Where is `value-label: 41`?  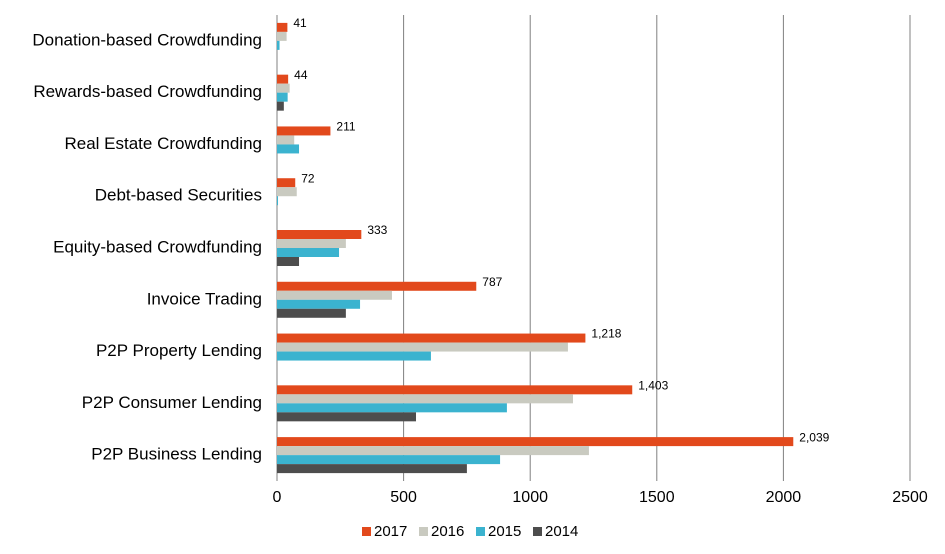
value-label: 41 is located at coordinates (300, 23).